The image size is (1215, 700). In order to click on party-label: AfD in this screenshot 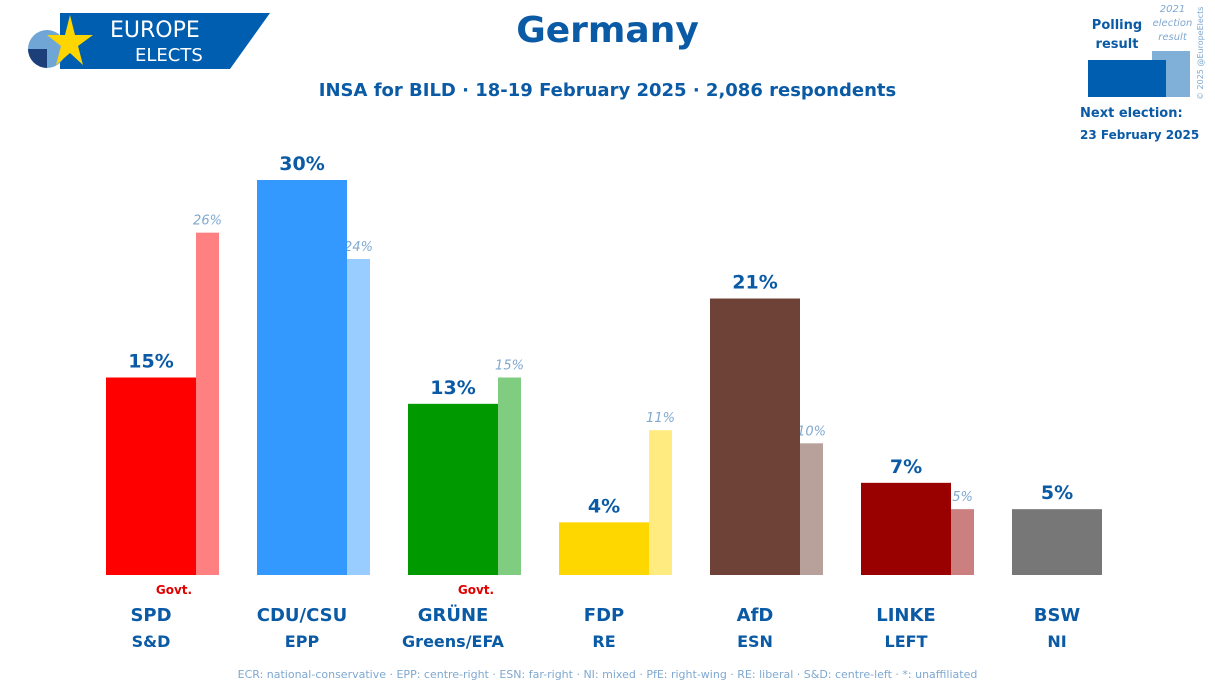, I will do `click(755, 615)`.